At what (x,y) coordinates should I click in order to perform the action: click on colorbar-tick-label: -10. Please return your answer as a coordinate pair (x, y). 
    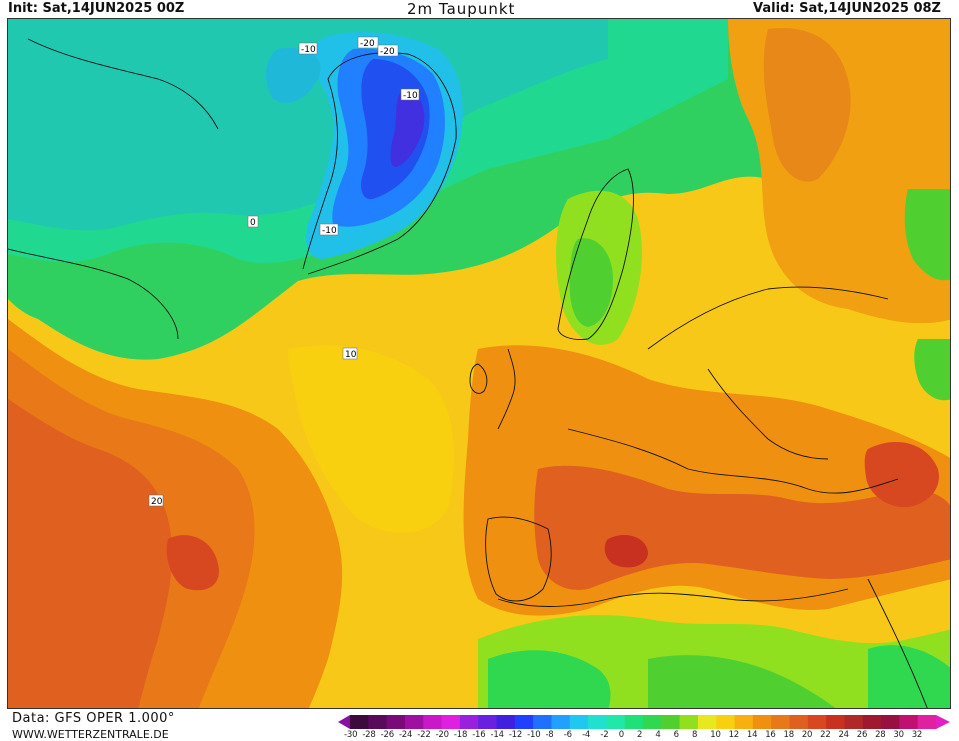
    Looking at the image, I should click on (534, 735).